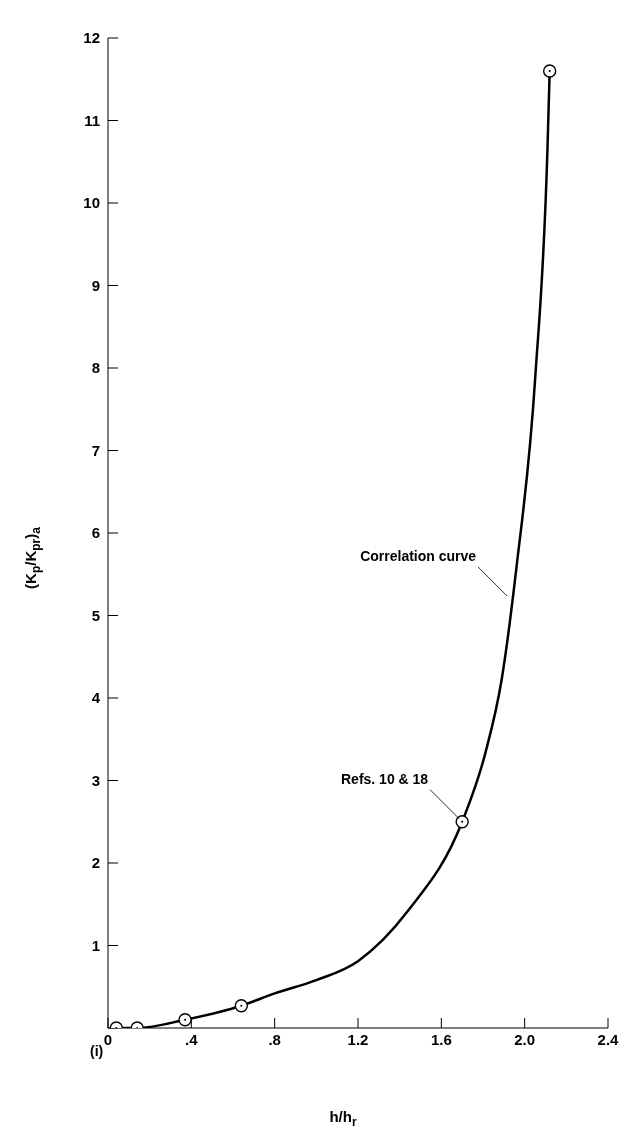 This screenshot has height=1140, width=637. Describe the element at coordinates (384, 778) in the screenshot. I see `annotation: Refs. 10 & 18` at that location.